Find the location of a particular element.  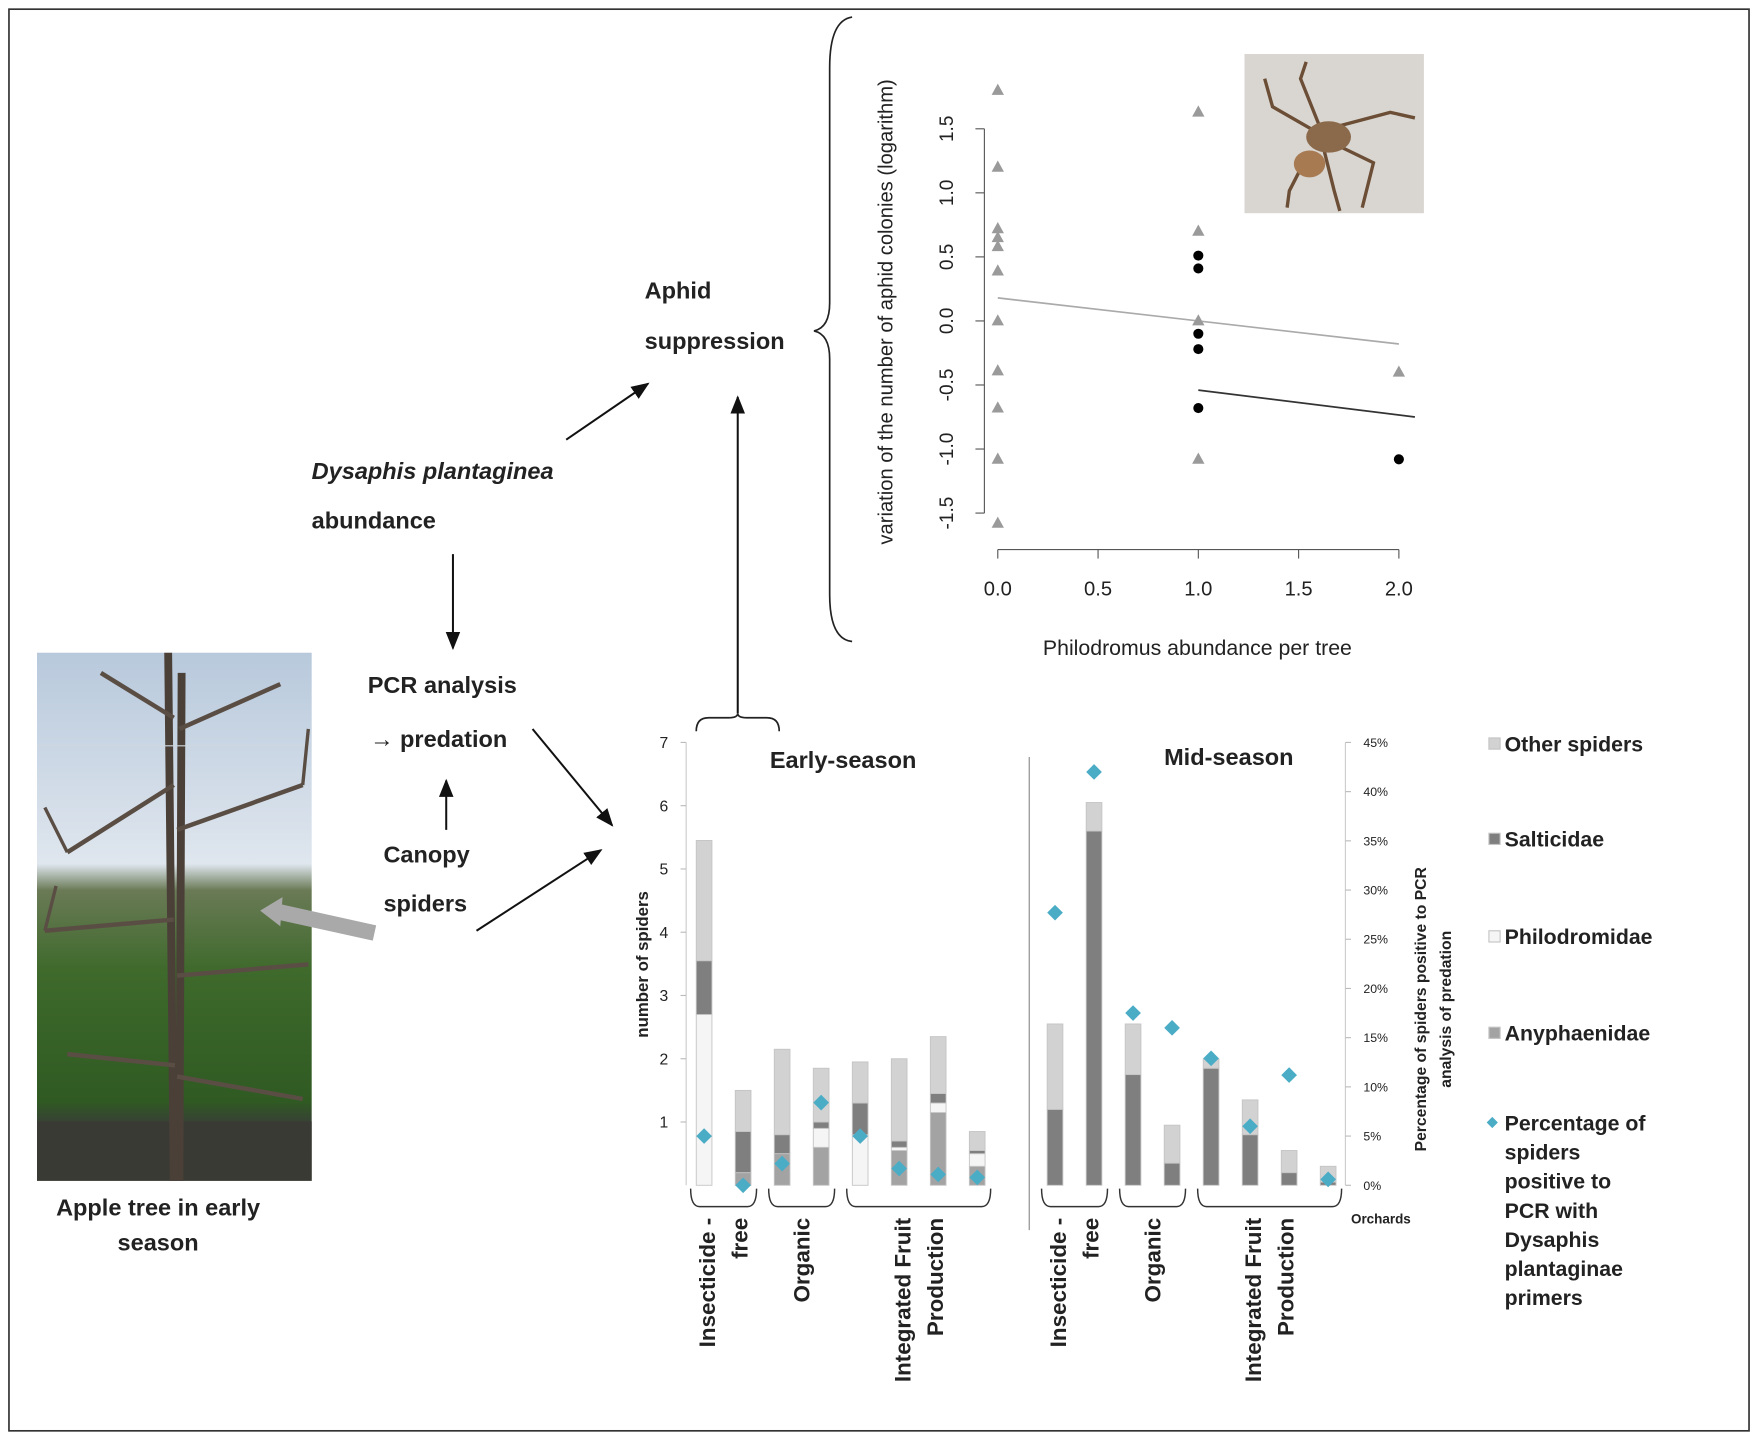

node-label: spiders is located at coordinates (425, 904).